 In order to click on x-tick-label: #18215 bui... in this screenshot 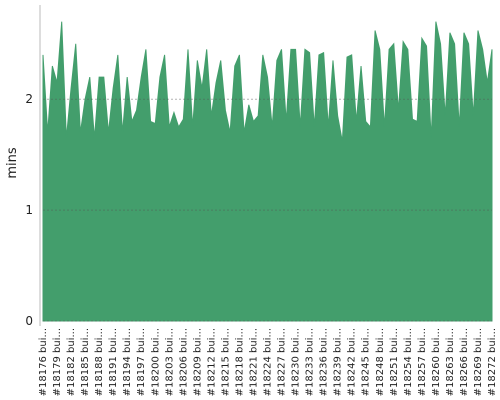, I will do `click(225, 362)`.